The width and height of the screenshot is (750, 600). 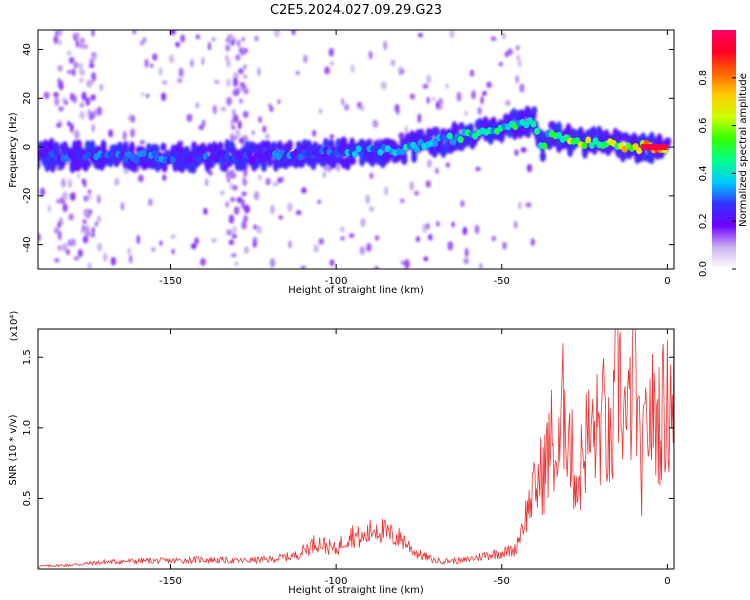 I want to click on x-tick-label: -50, so click(x=502, y=281).